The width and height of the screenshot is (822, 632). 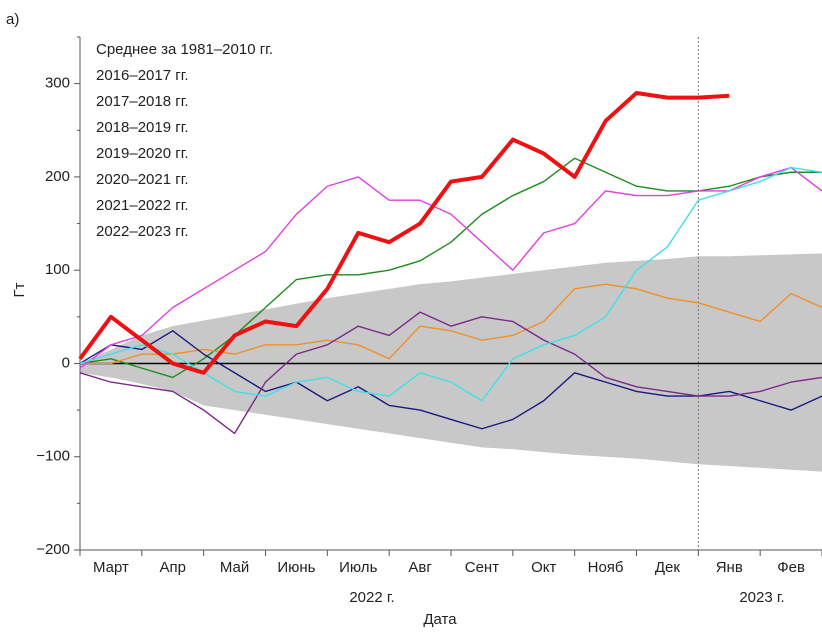 I want to click on y-tick-label: 200, so click(x=57, y=176).